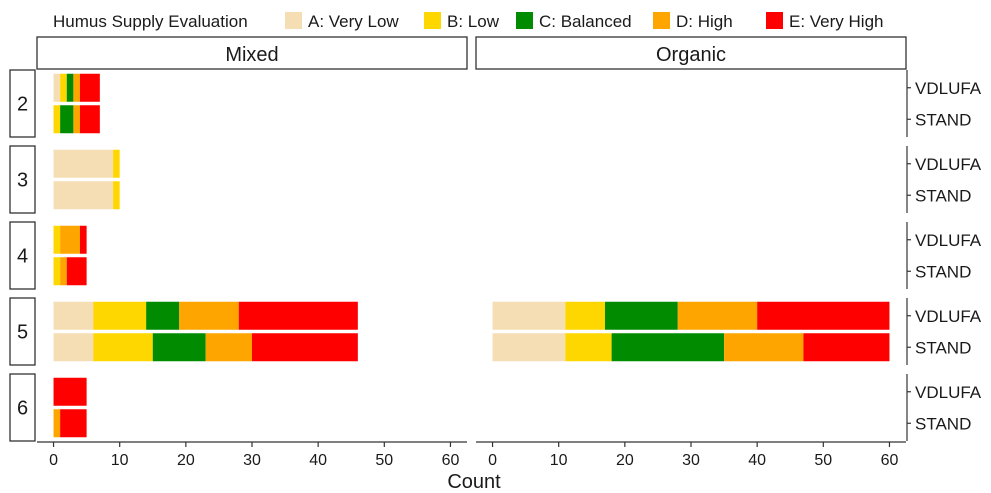 This screenshot has width=991, height=493. I want to click on facet-strip-label: 4, so click(22, 257).